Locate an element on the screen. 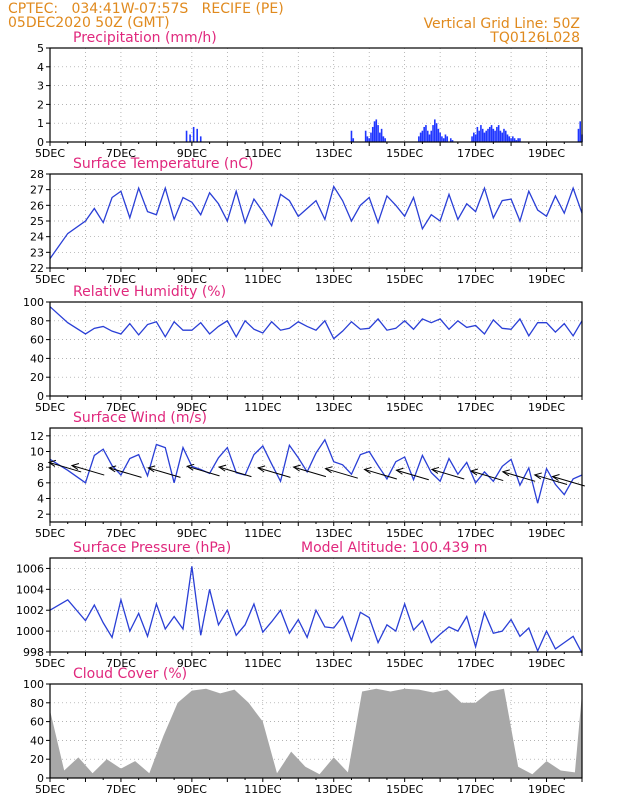  wind-frame is located at coordinates (316, 475).